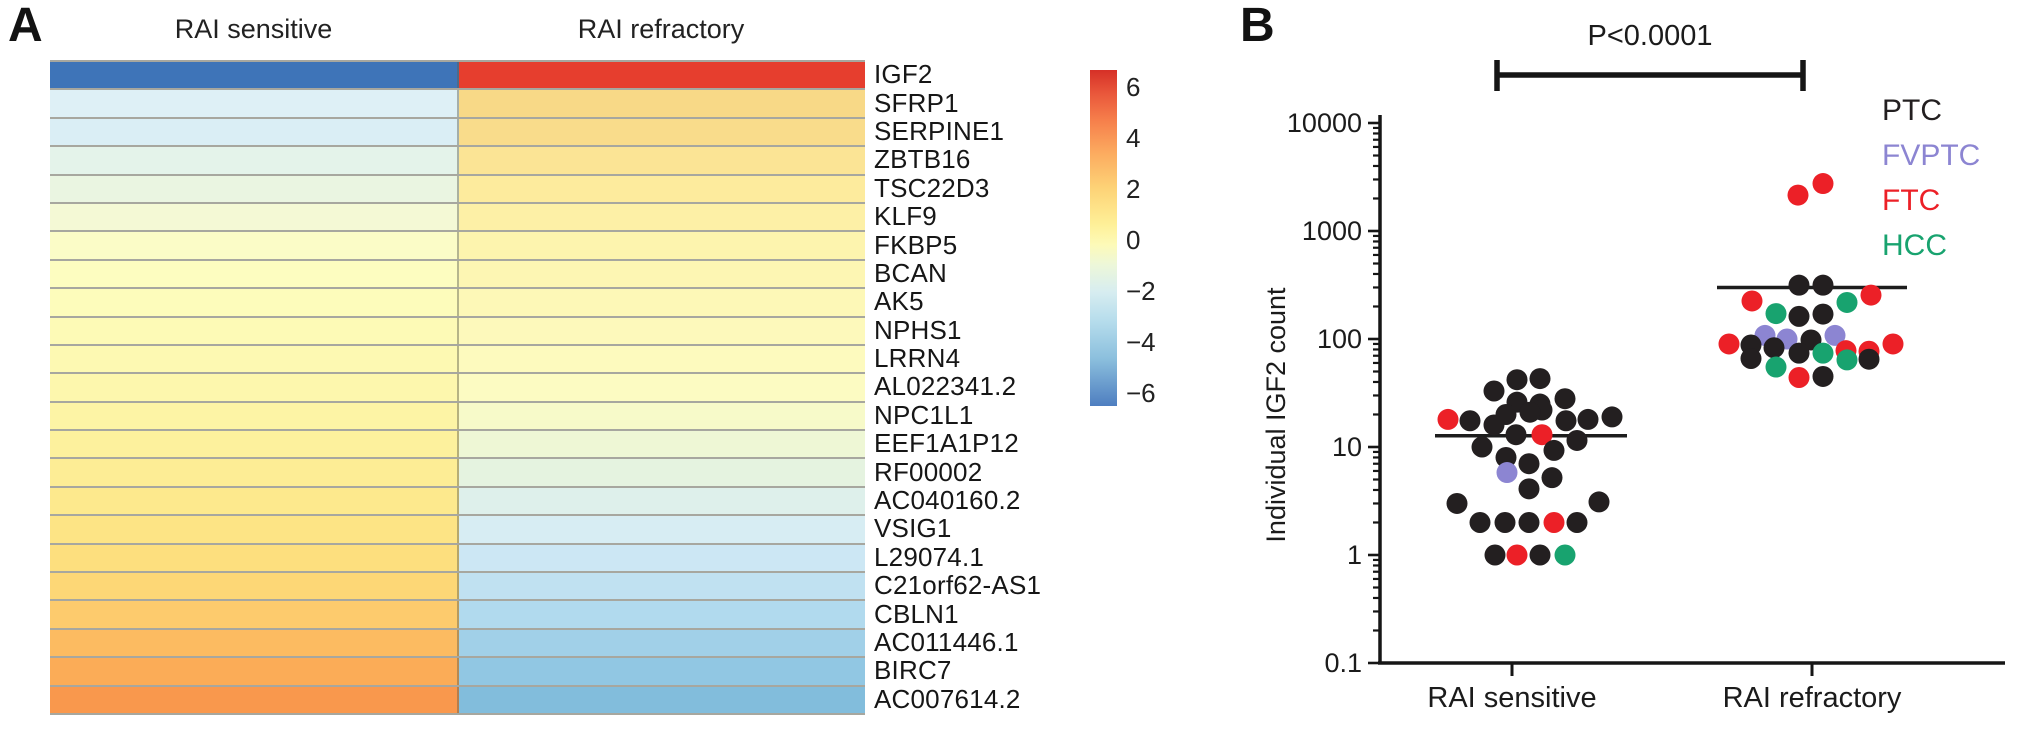 The height and width of the screenshot is (730, 2031). What do you see at coordinates (1103, 238) in the screenshot?
I see `heatmap-colorbar` at bounding box center [1103, 238].